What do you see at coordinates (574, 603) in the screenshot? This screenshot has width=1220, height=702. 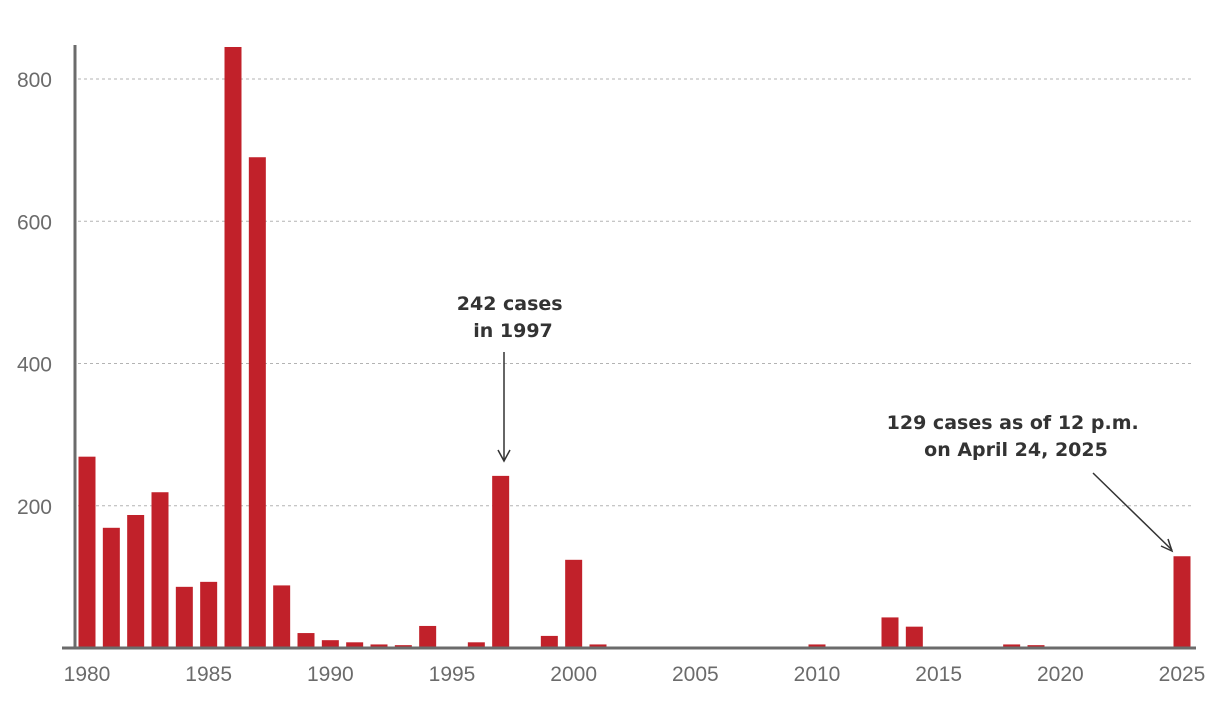 I see `bar-2000` at bounding box center [574, 603].